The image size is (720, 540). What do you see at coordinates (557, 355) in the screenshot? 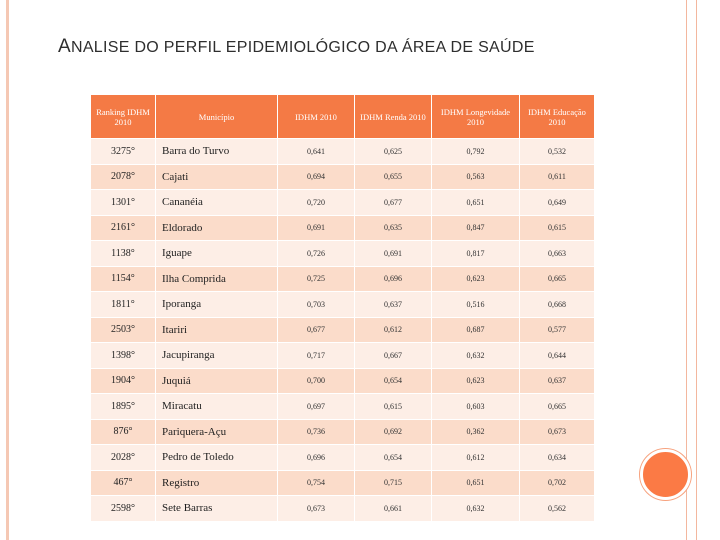
I see `cell-idhm-educacao: 0,644` at bounding box center [557, 355].